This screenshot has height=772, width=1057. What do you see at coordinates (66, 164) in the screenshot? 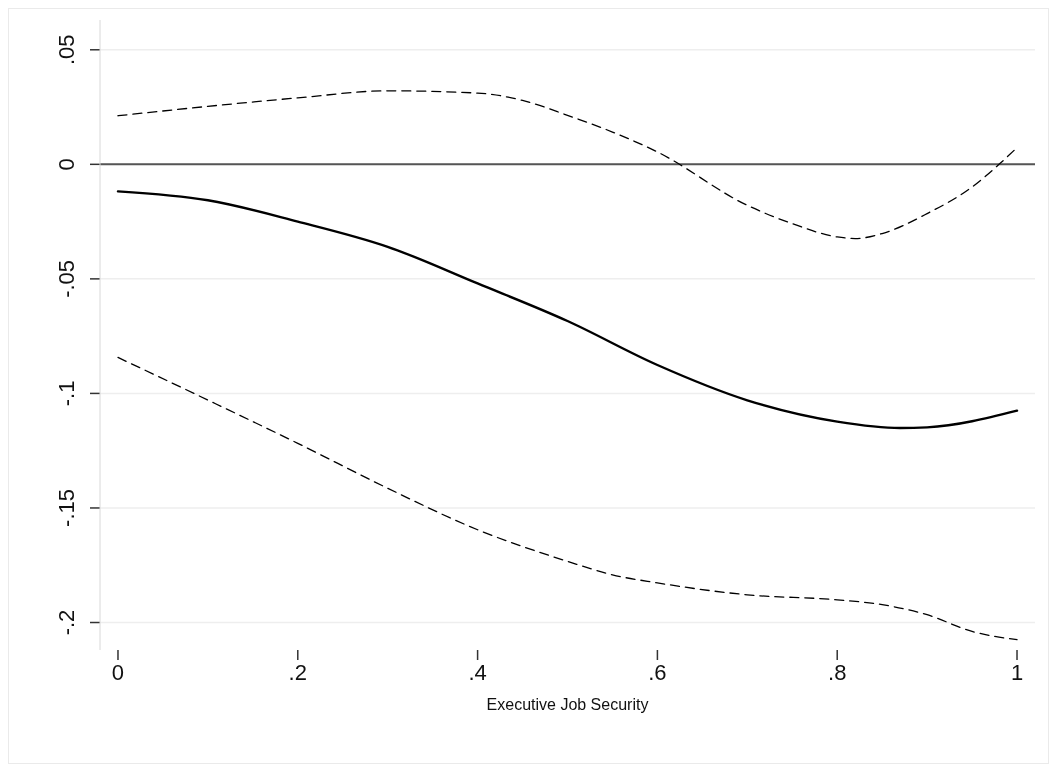
I see `y-tick-label: 0` at bounding box center [66, 164].